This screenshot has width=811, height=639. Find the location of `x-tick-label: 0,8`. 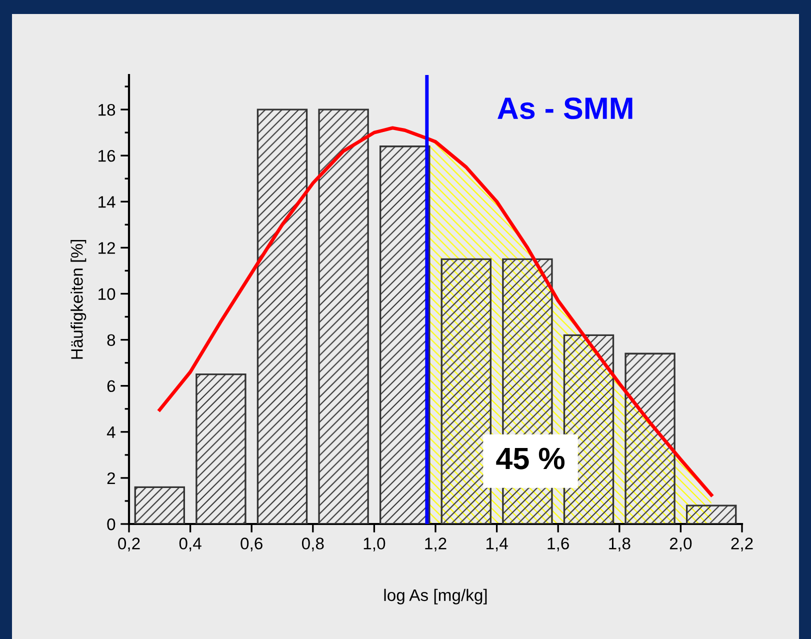

x-tick-label: 0,8 is located at coordinates (313, 545).